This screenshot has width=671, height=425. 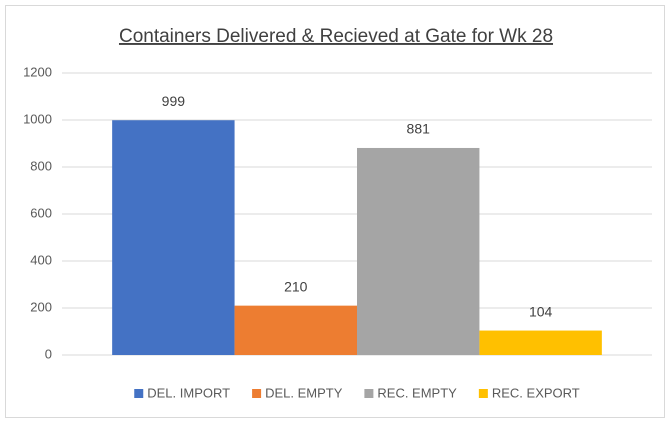 What do you see at coordinates (419, 129) in the screenshot?
I see `data-label: 881` at bounding box center [419, 129].